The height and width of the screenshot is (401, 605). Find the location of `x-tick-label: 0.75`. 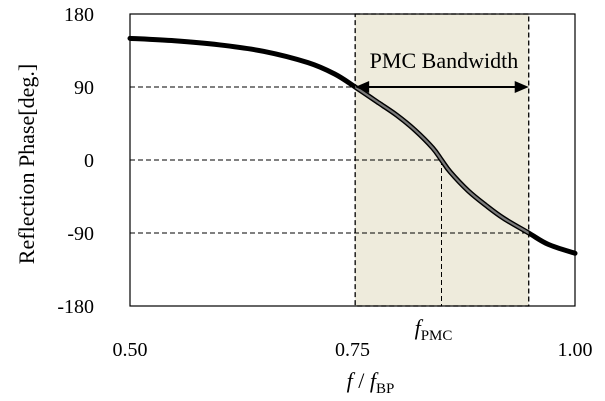

x-tick-label: 0.75 is located at coordinates (352, 350).